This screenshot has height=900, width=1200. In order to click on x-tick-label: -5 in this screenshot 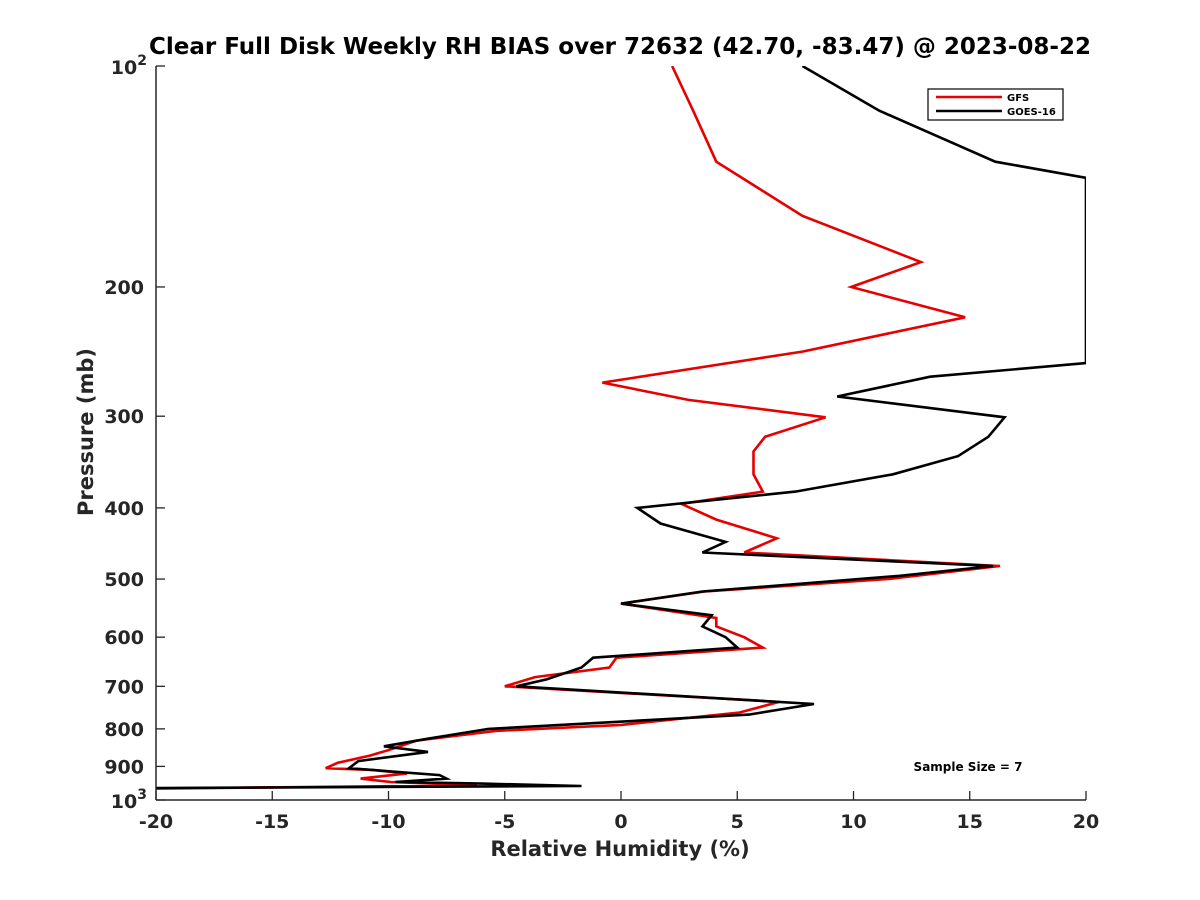, I will do `click(504, 822)`.